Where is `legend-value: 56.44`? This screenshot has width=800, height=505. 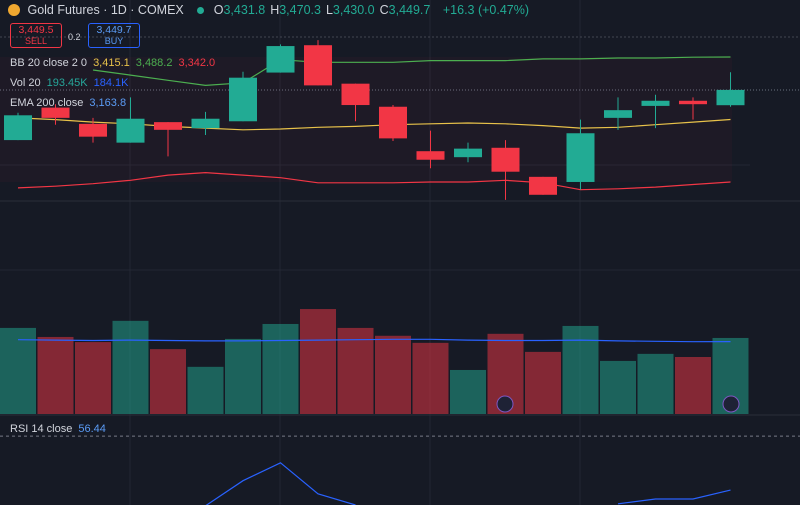
legend-value: 56.44 is located at coordinates (92, 429).